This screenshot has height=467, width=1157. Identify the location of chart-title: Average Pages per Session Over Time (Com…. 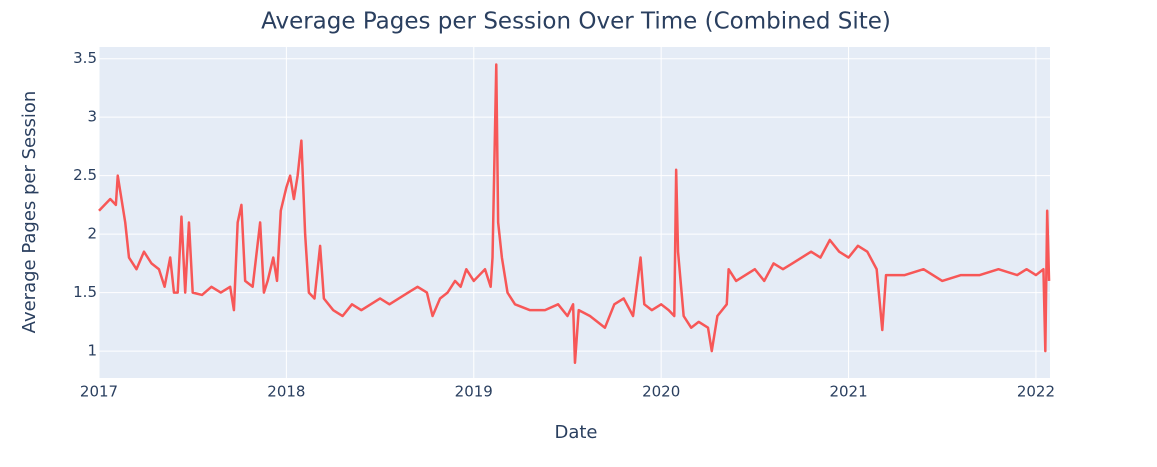
(576, 22).